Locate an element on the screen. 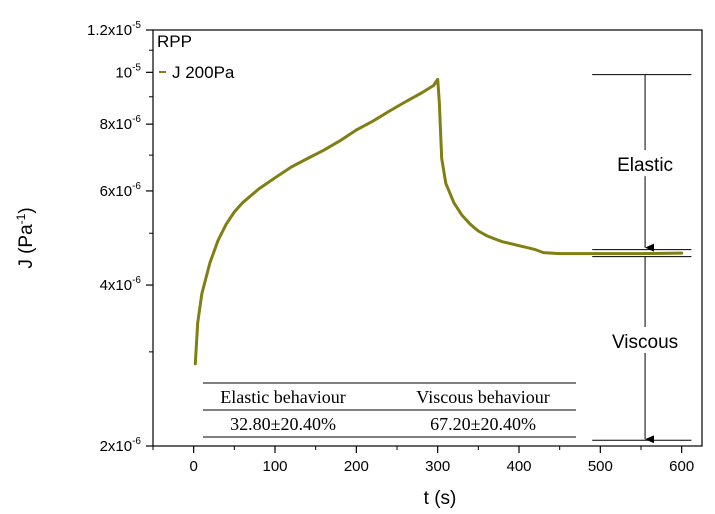 The height and width of the screenshot is (514, 715). y-tick-label-5: 1.2x10⁻⁵ is located at coordinates (114, 29).